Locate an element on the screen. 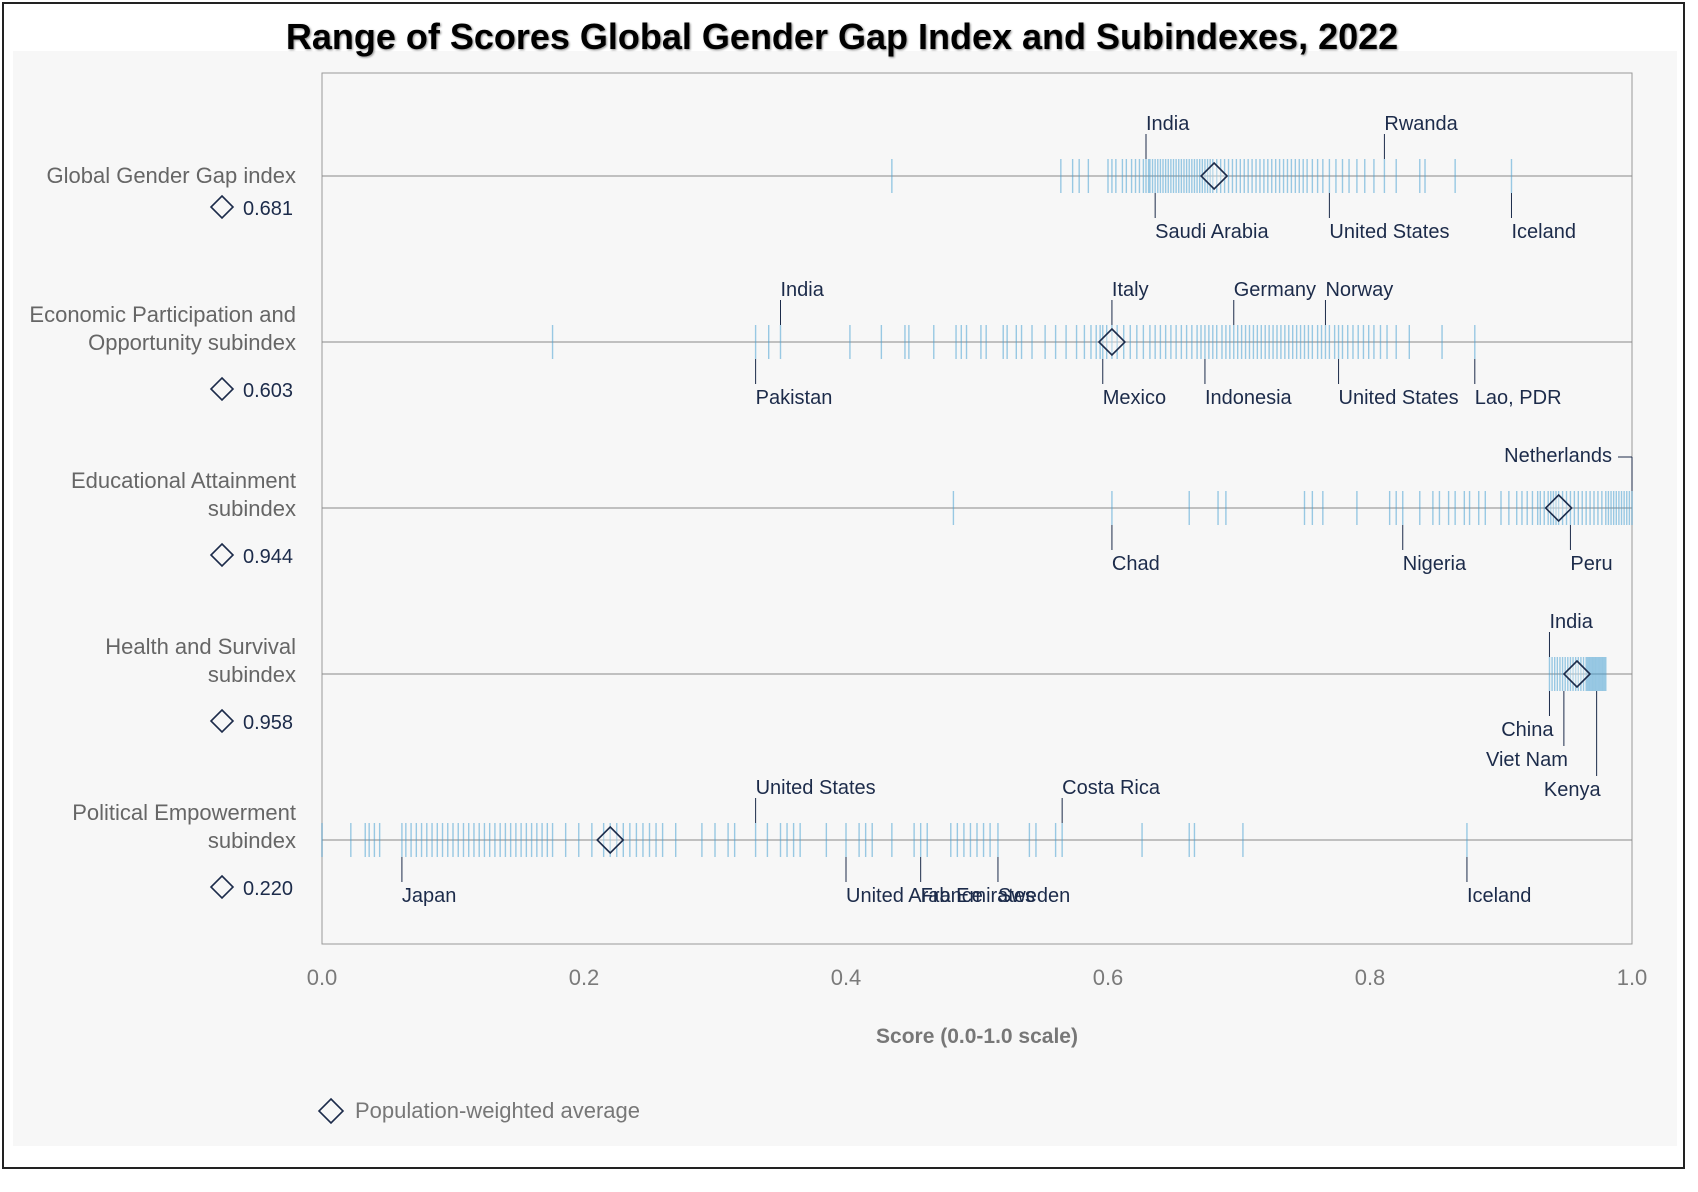 Image resolution: width=1698 pixels, height=1192 pixels. average-value-label: 0.681 is located at coordinates (268, 209).